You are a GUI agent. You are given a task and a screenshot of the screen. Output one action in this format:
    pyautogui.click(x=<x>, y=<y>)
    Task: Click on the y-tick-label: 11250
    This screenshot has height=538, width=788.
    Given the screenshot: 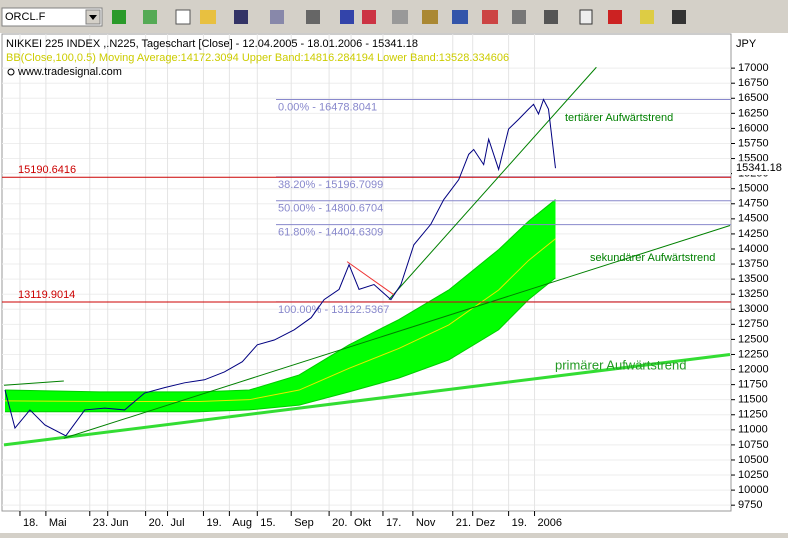 What is the action you would take?
    pyautogui.click(x=753, y=415)
    